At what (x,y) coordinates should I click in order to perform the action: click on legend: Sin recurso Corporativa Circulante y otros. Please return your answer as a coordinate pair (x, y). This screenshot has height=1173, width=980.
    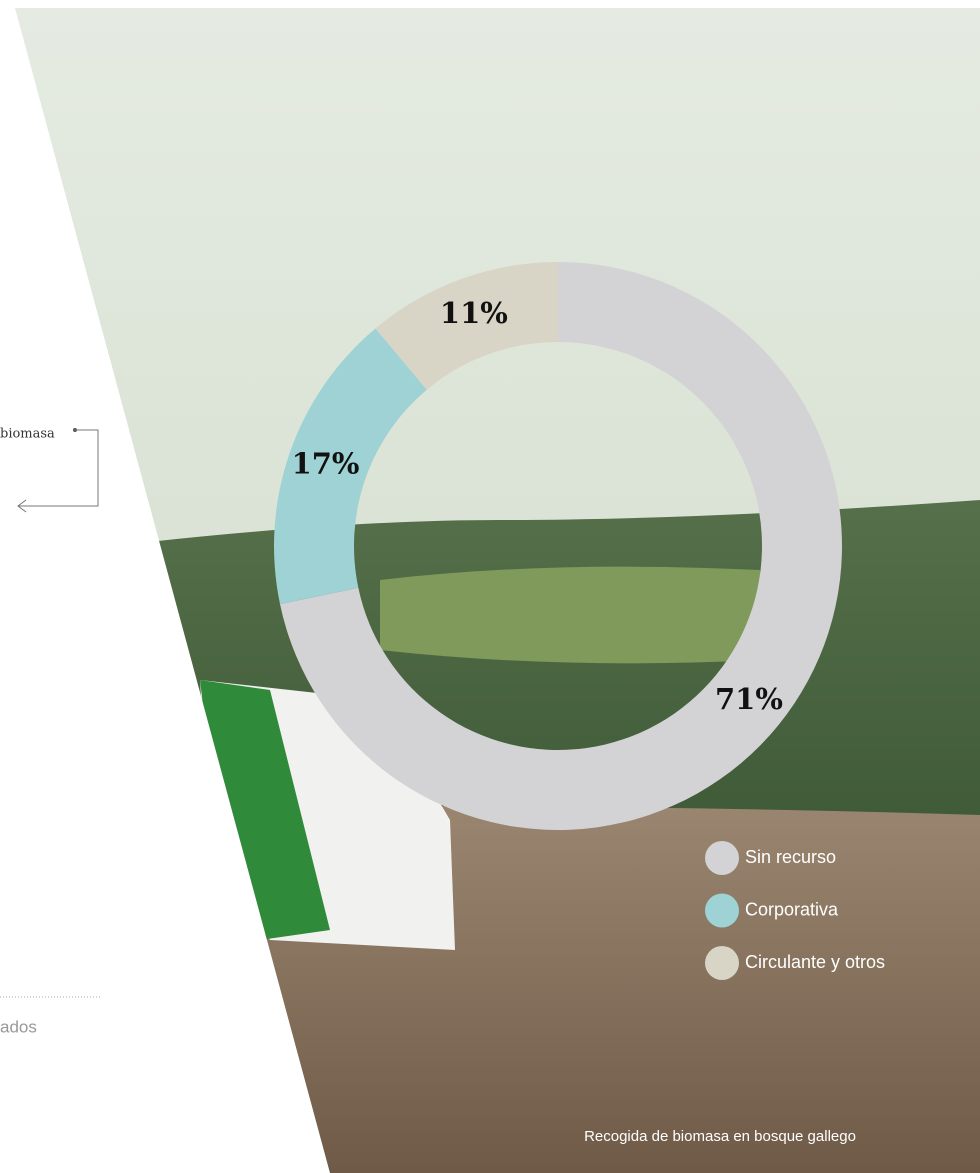
    Looking at the image, I should click on (795, 910).